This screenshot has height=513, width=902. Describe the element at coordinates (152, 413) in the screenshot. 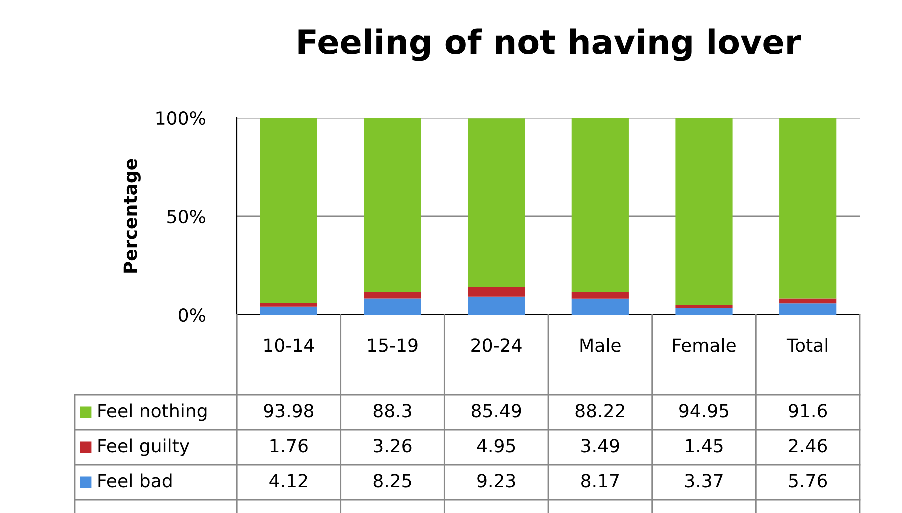

I see `legend-label: Feel nothing` at that location.